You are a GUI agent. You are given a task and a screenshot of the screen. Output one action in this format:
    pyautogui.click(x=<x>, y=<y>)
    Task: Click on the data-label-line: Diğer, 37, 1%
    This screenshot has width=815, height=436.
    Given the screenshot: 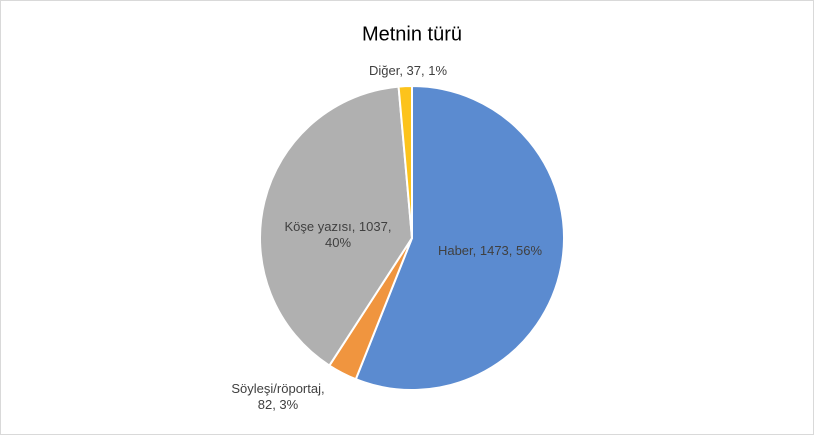 What is the action you would take?
    pyautogui.click(x=408, y=70)
    